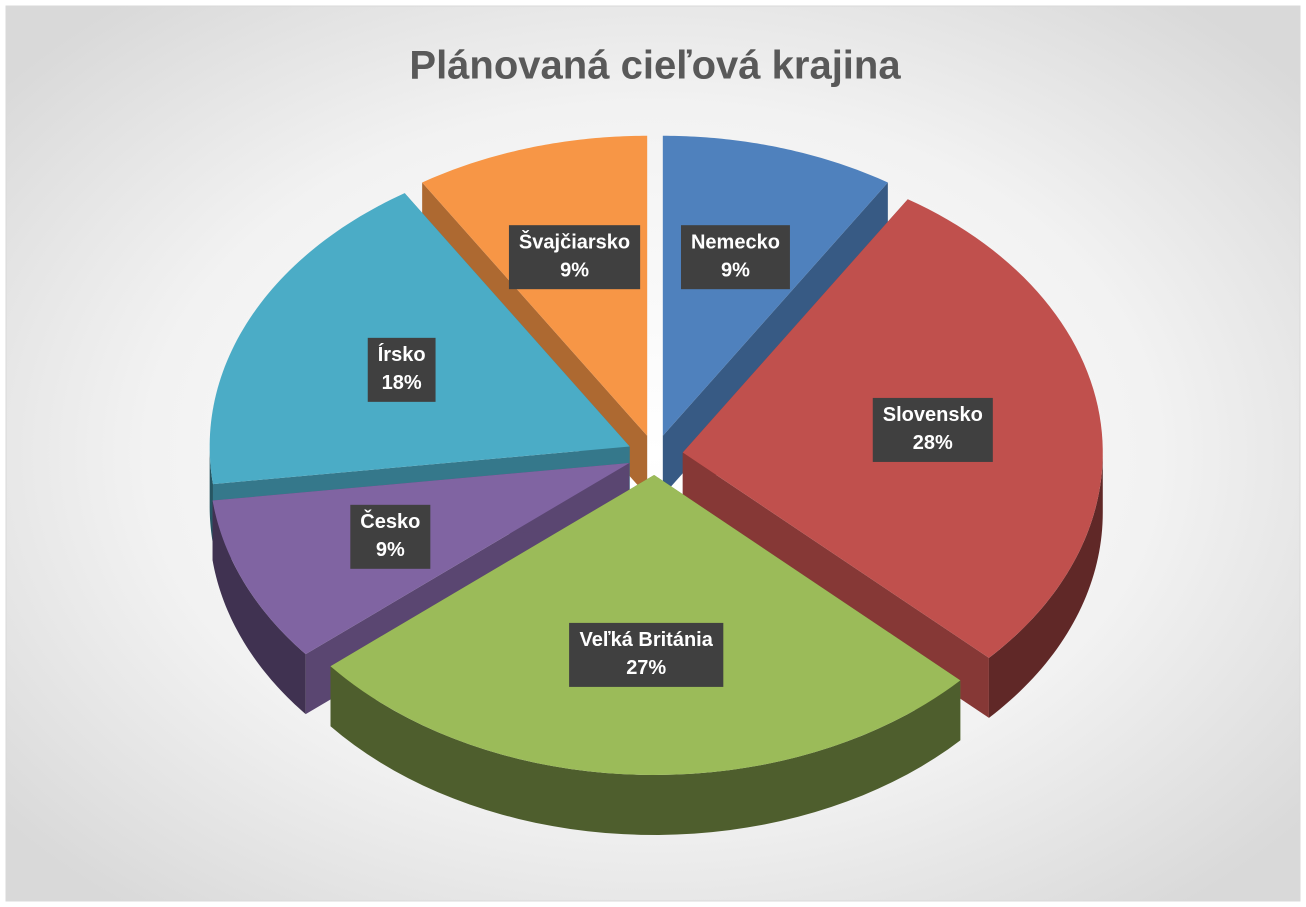 The height and width of the screenshot is (907, 1306). I want to click on data-label-category: Nemecko, so click(735, 242).